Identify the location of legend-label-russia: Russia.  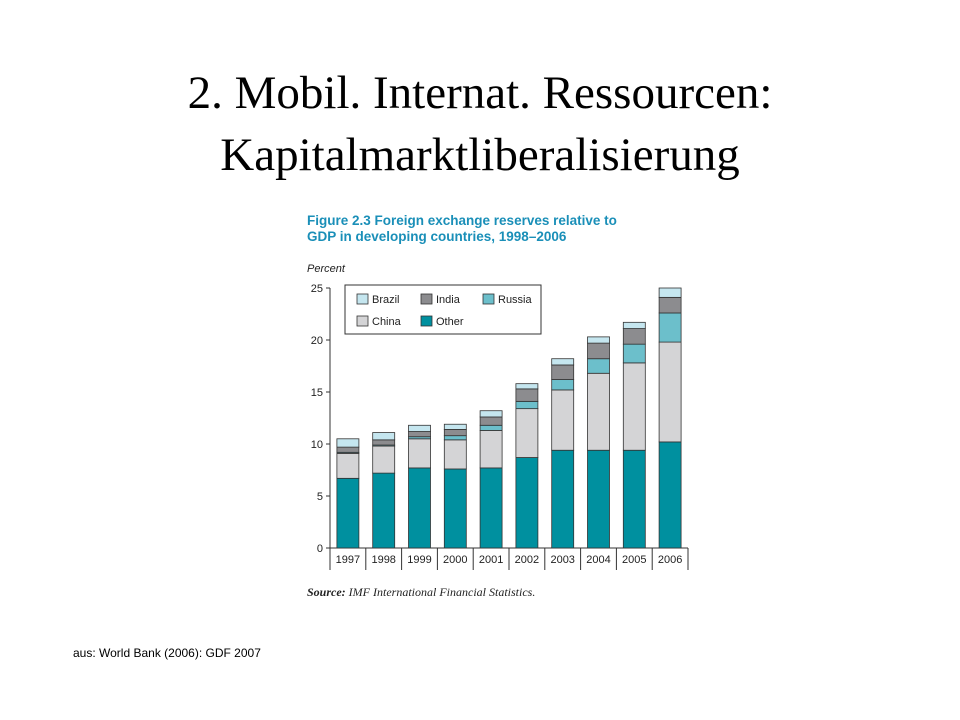
(515, 300).